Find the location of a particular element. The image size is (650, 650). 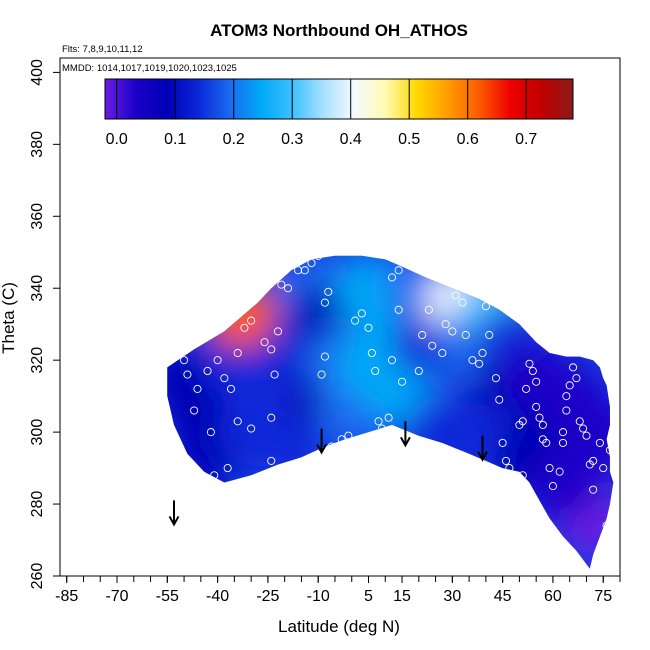

x-tick-label: -40 is located at coordinates (217, 596).